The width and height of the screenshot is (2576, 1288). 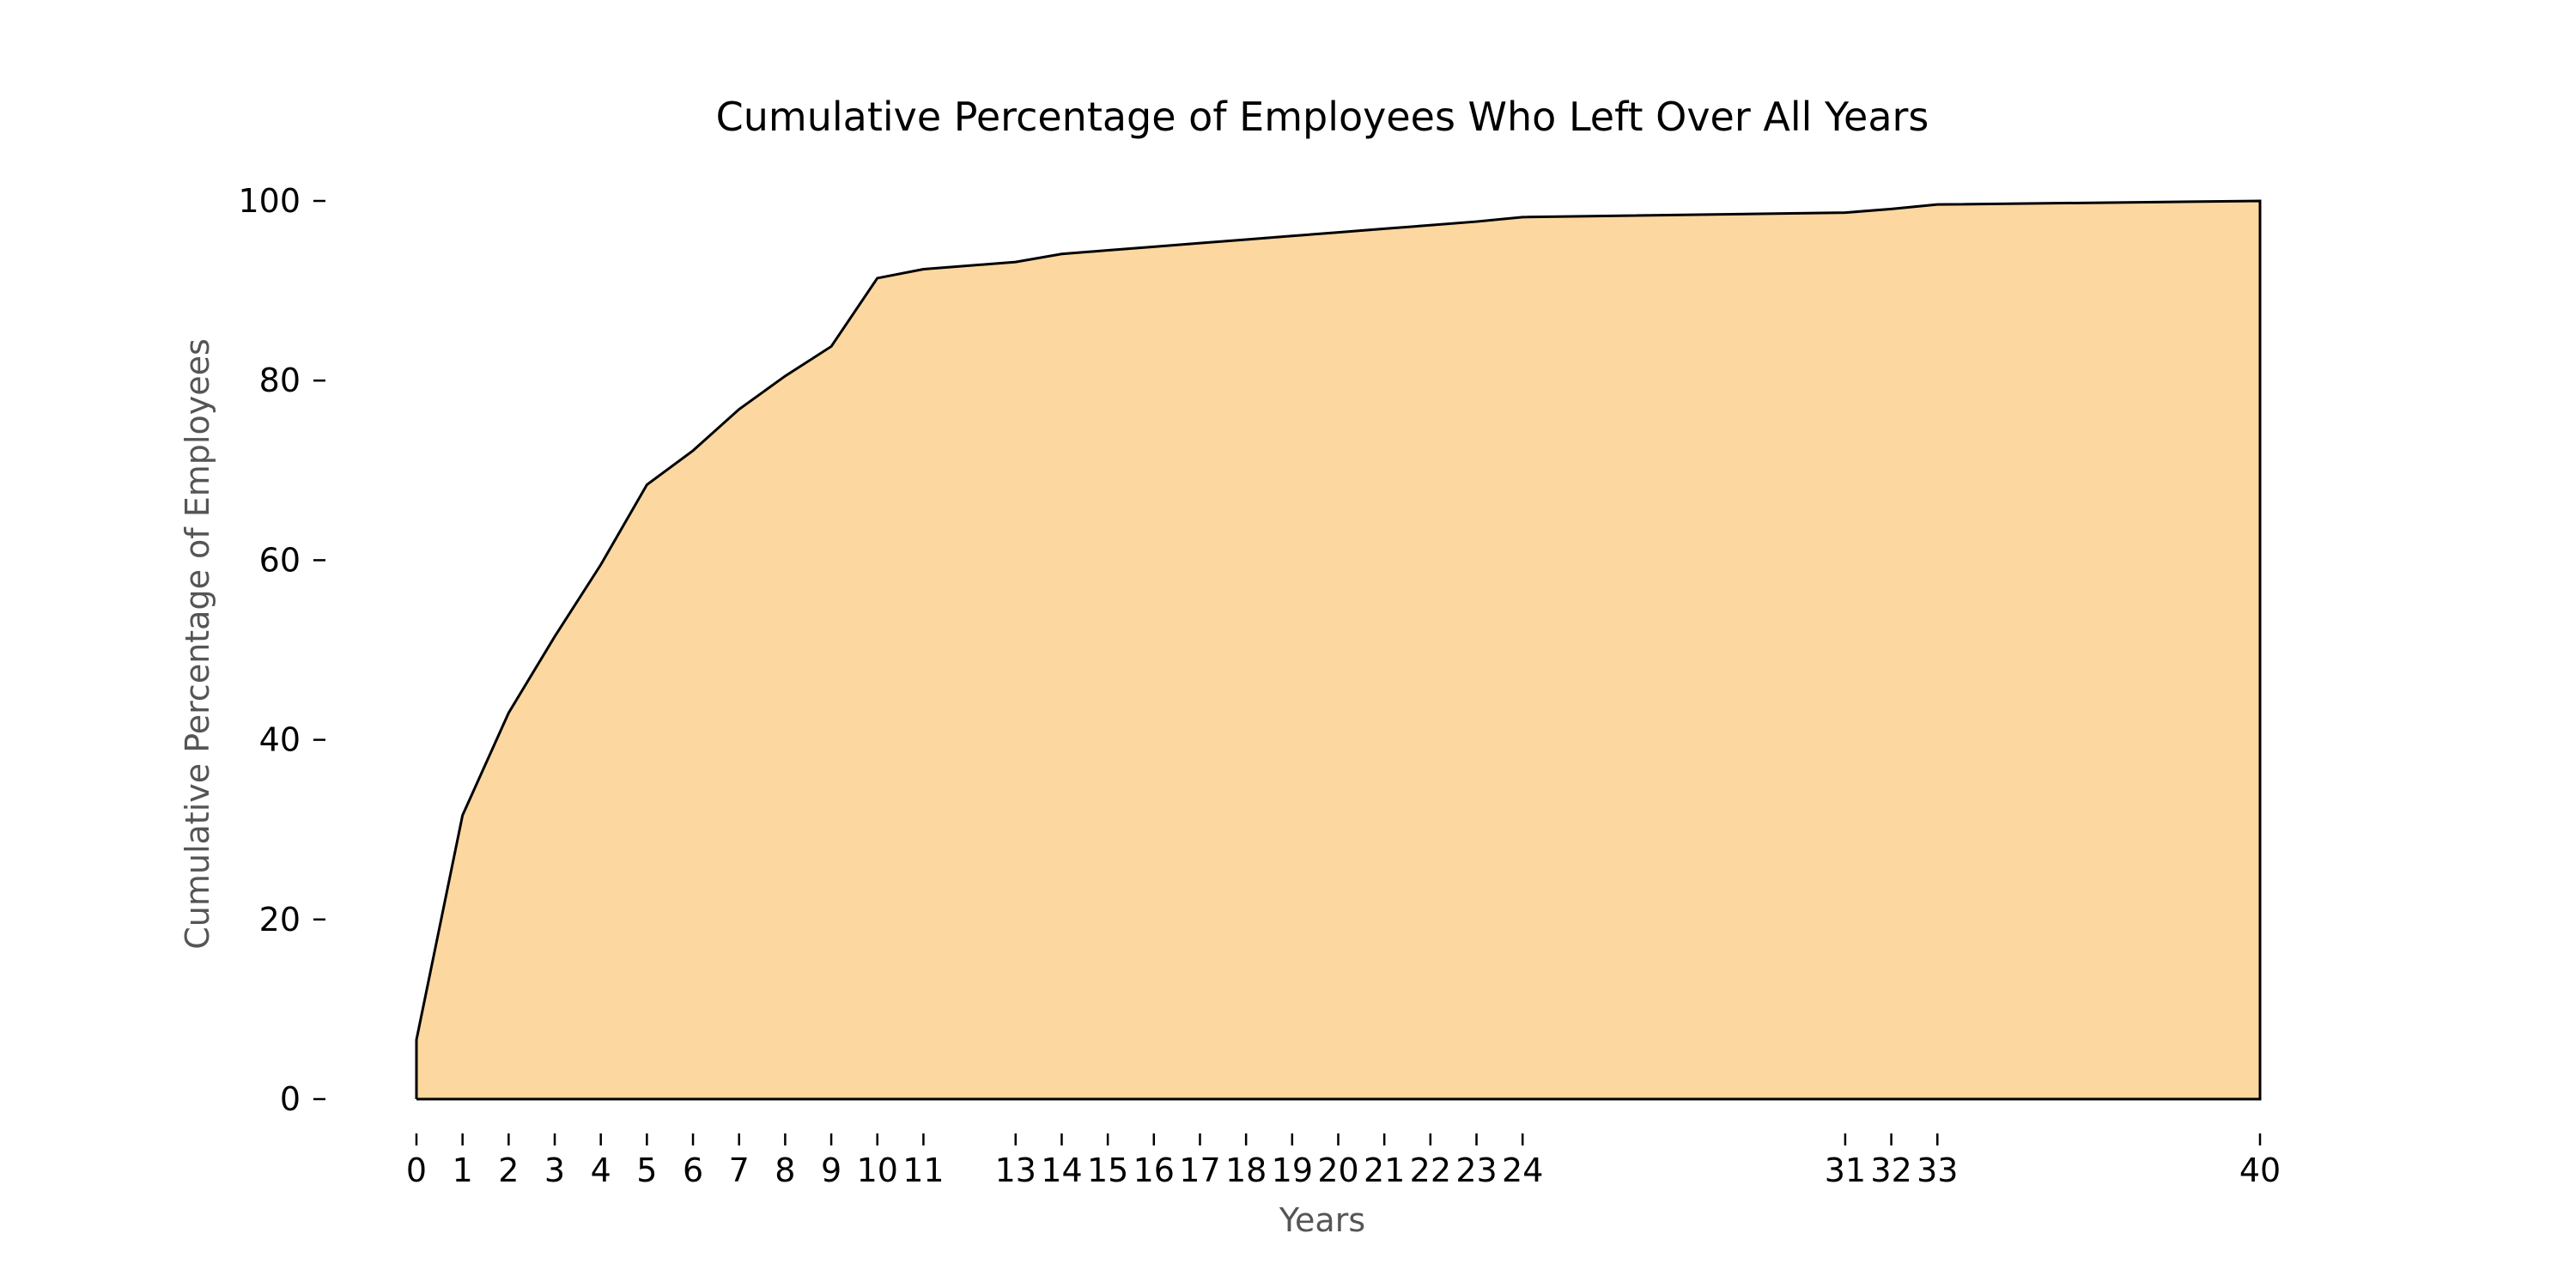 What do you see at coordinates (508, 1170) in the screenshot?
I see `x-tick-label: 2` at bounding box center [508, 1170].